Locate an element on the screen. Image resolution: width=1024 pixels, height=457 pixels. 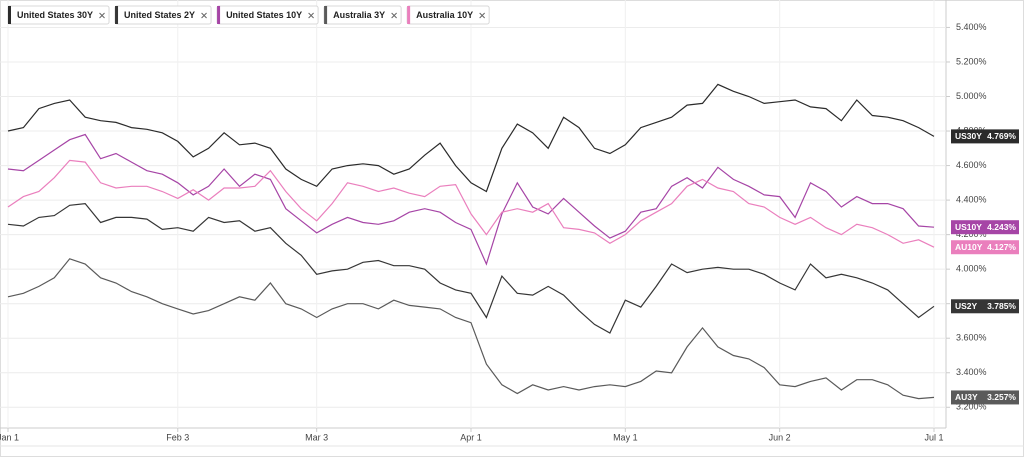
end-tag: AU3Y 3.257% is located at coordinates (985, 397).